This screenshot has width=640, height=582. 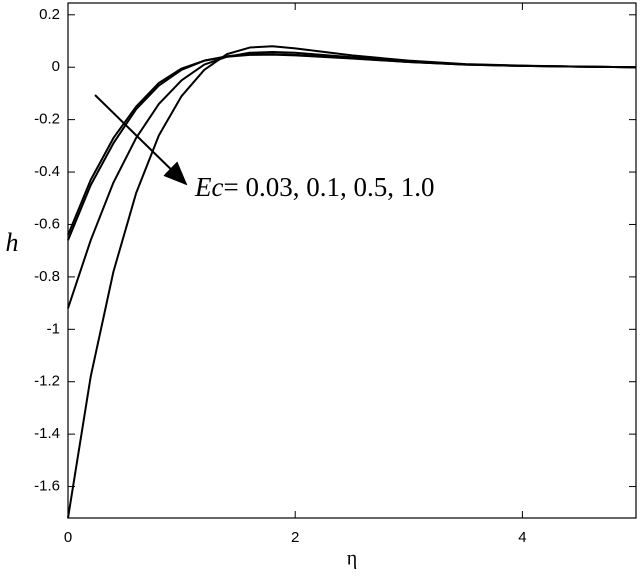 I want to click on y-tick-label: -1.6, so click(x=47, y=486).